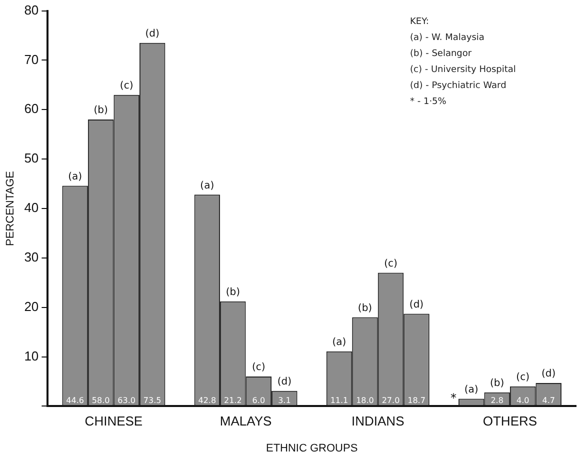  Describe the element at coordinates (312, 448) in the screenshot. I see `x-axis-title: ETHNIC GROUPS` at that location.